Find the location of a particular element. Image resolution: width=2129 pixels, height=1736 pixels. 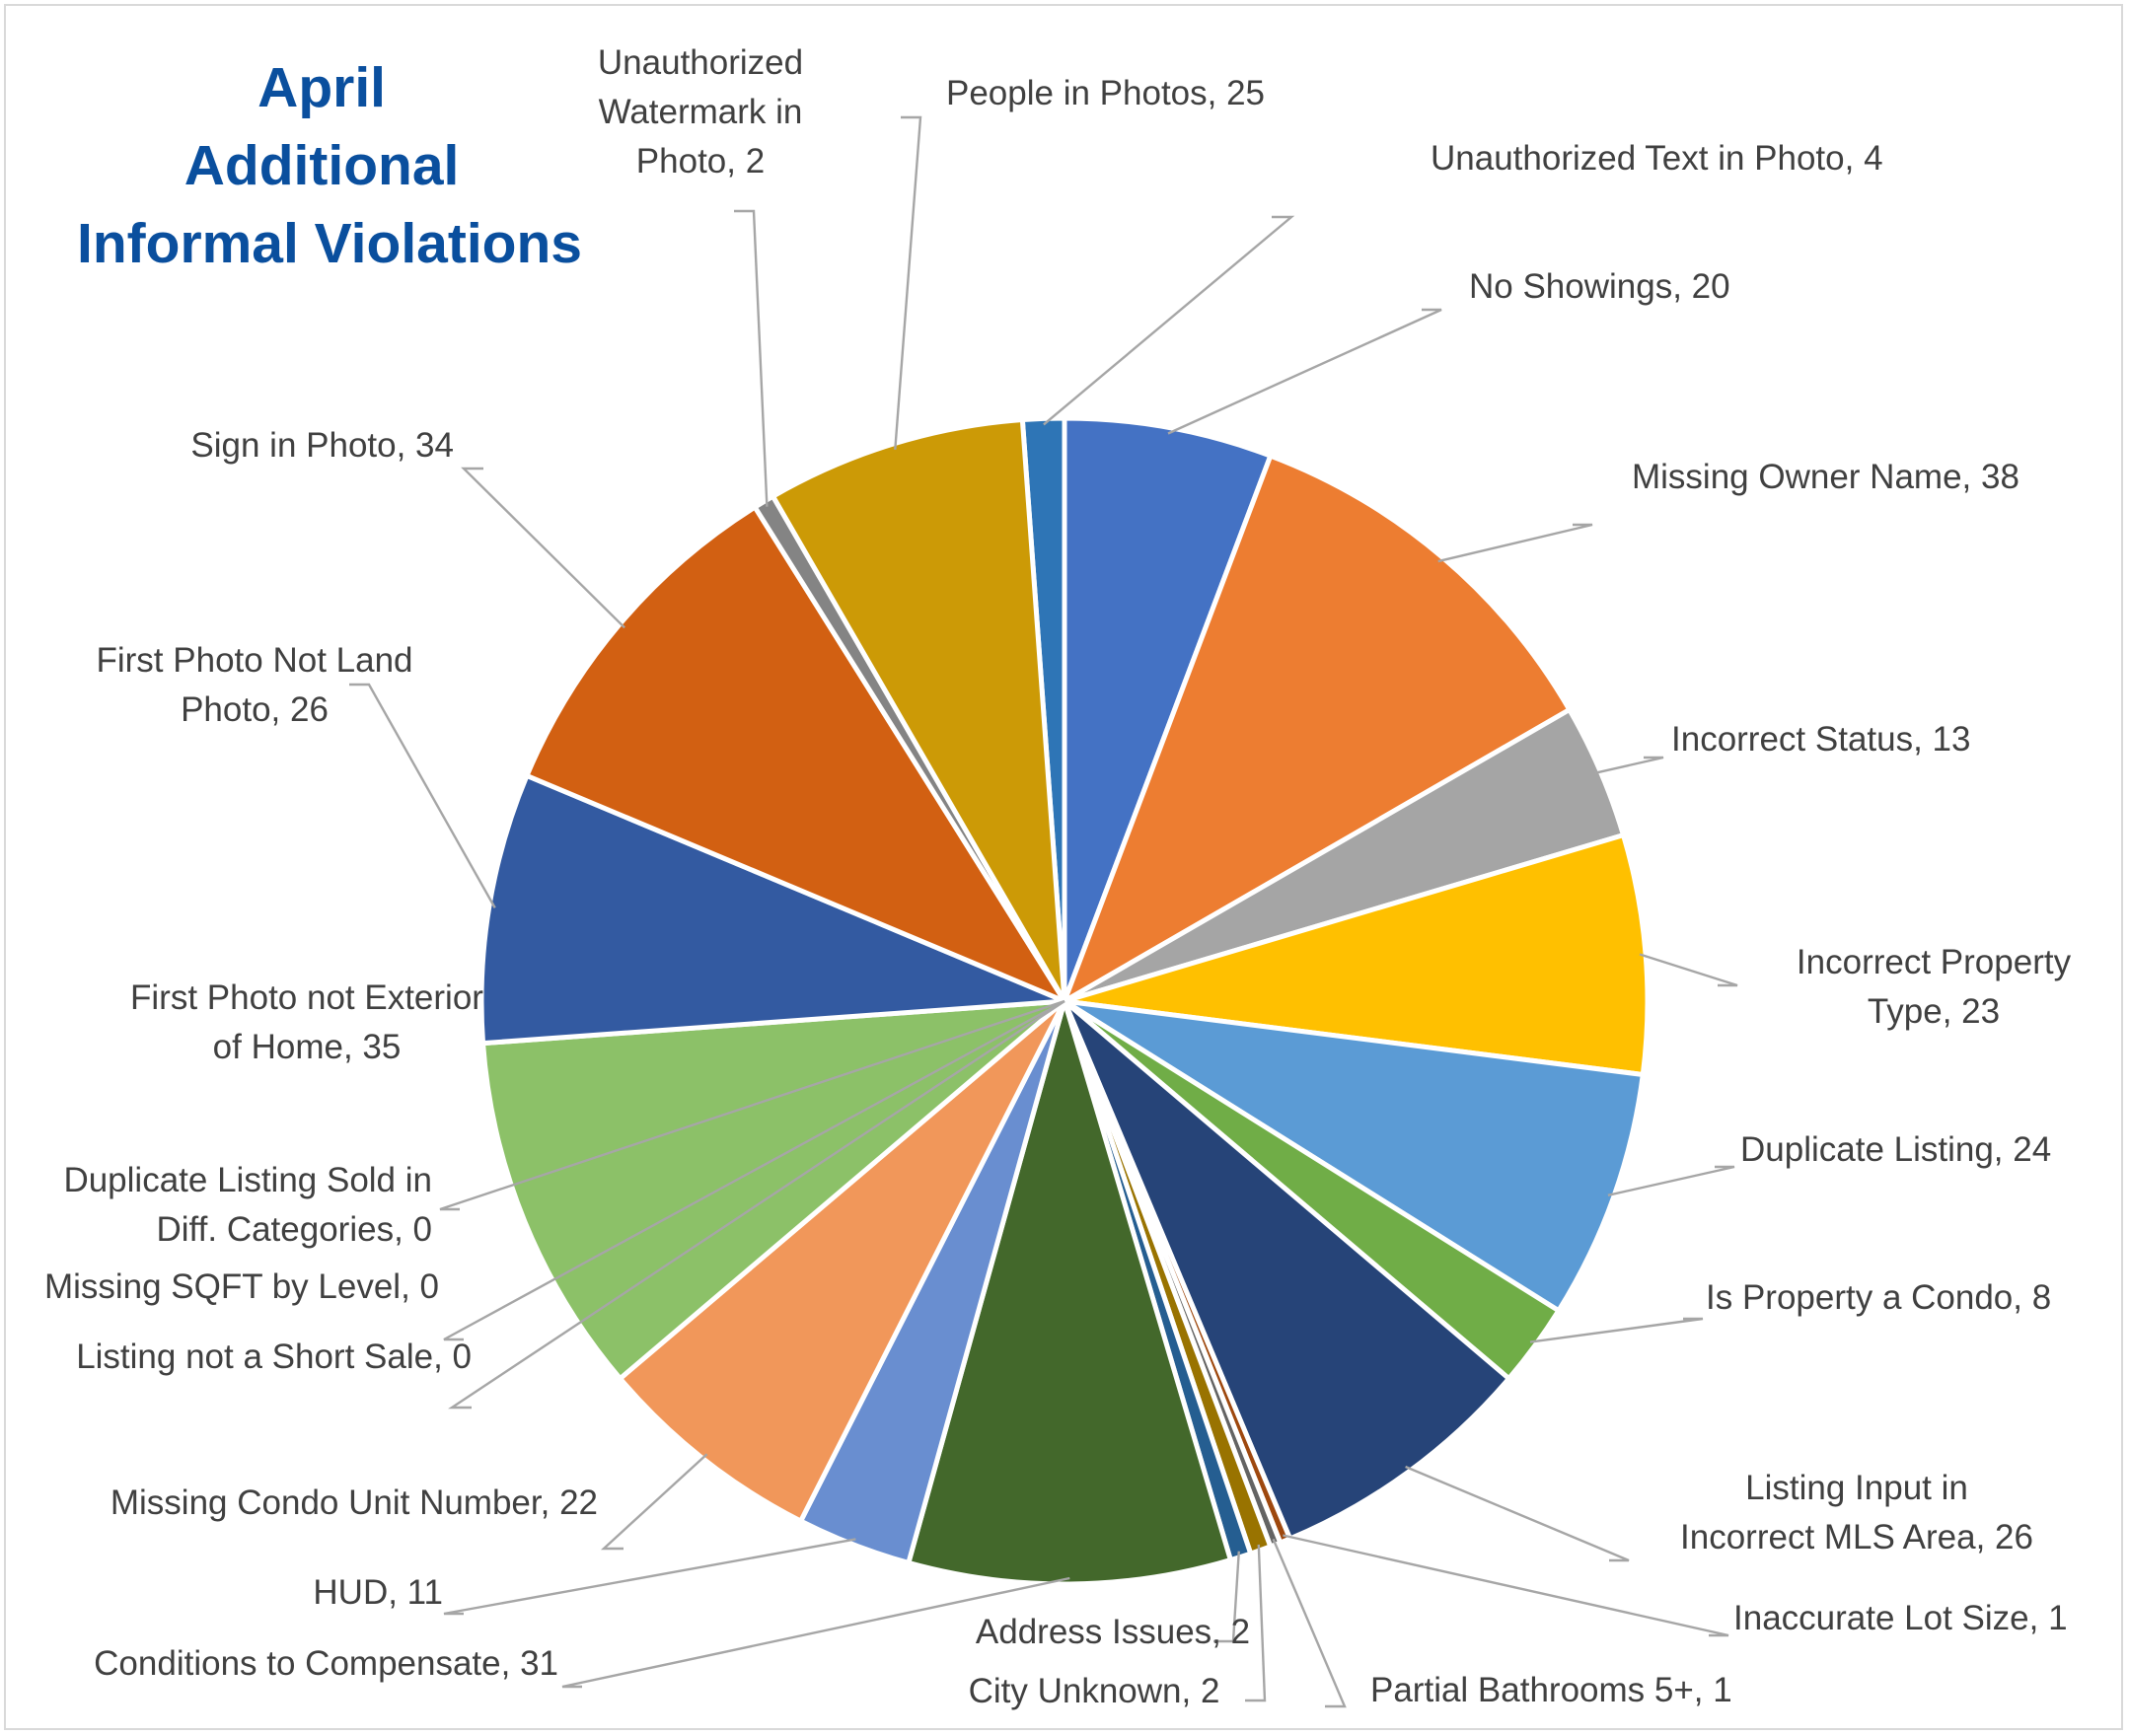

slice-duplicate-listing is located at coordinates (1355, 1156).